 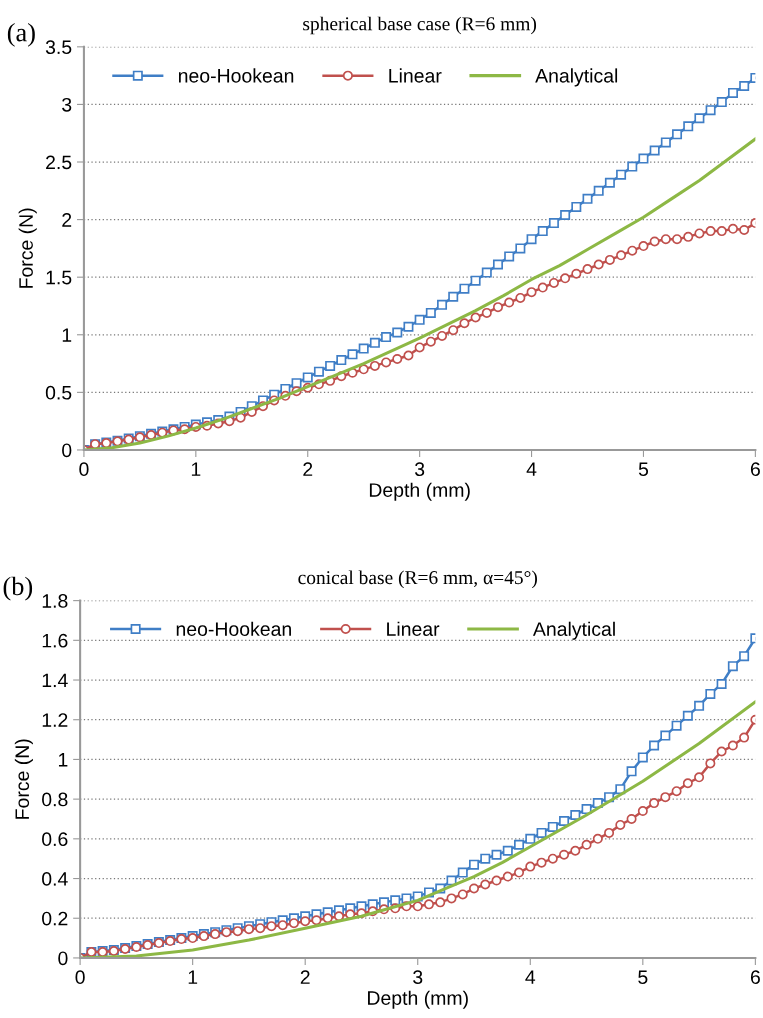 What do you see at coordinates (55, 879) in the screenshot?
I see `y-tick-label: 0.4` at bounding box center [55, 879].